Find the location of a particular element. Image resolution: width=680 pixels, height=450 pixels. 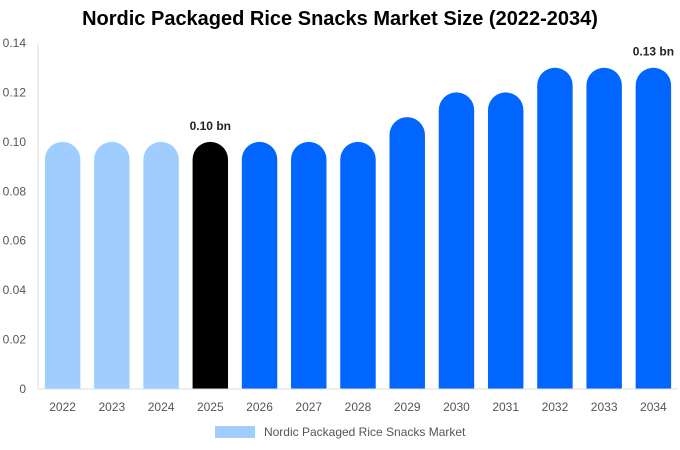

y-tick-label: 0.04 is located at coordinates (15, 290).